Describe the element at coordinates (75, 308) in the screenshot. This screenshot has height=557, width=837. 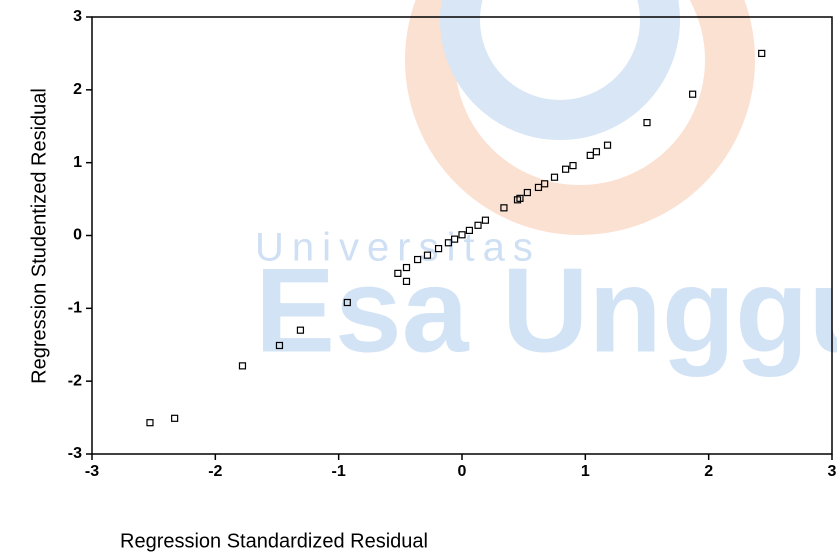
I see `y-tick-label: -1` at that location.